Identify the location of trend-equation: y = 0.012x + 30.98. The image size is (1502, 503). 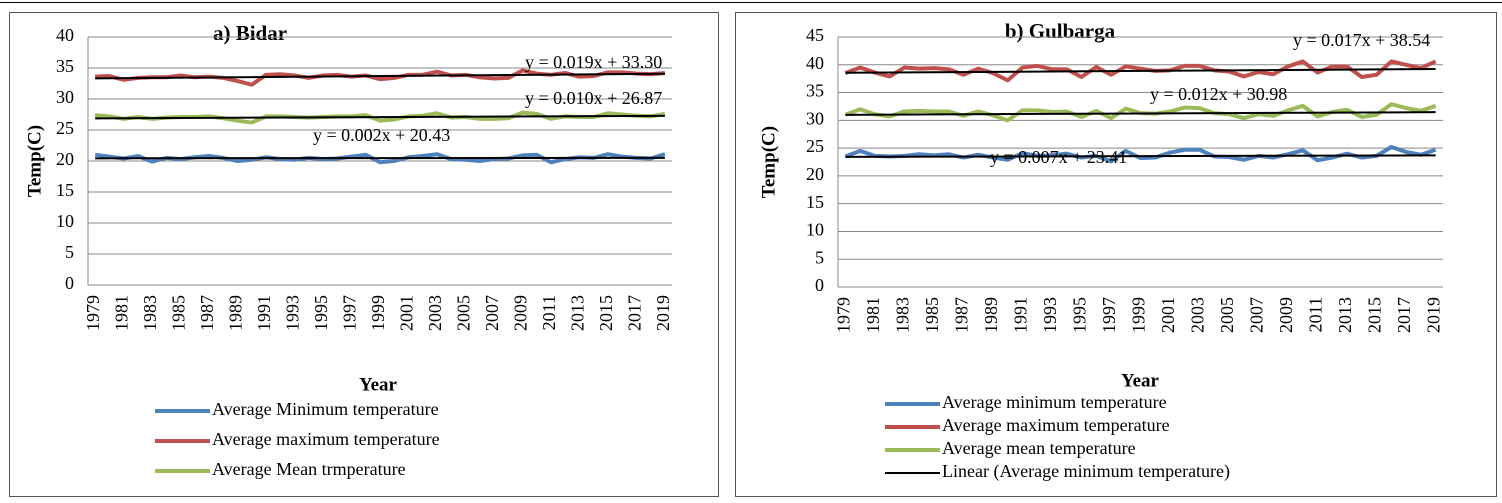
(1218, 94).